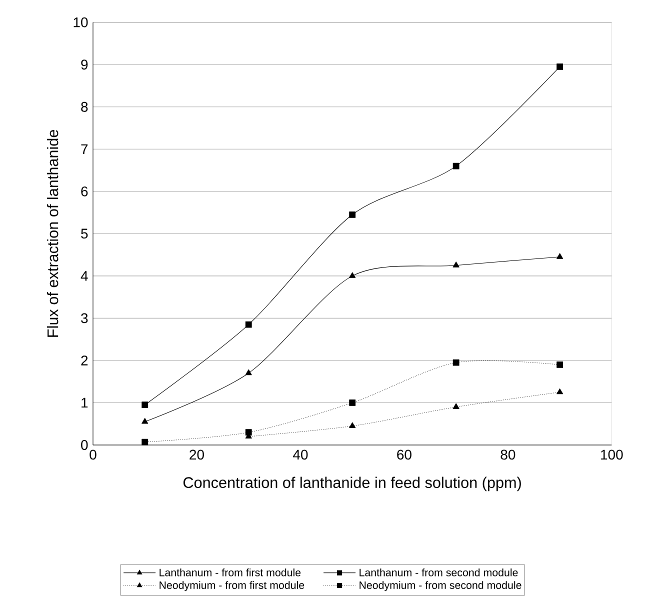 The width and height of the screenshot is (645, 597). Describe the element at coordinates (85, 403) in the screenshot. I see `y-tick-label: 1` at that location.